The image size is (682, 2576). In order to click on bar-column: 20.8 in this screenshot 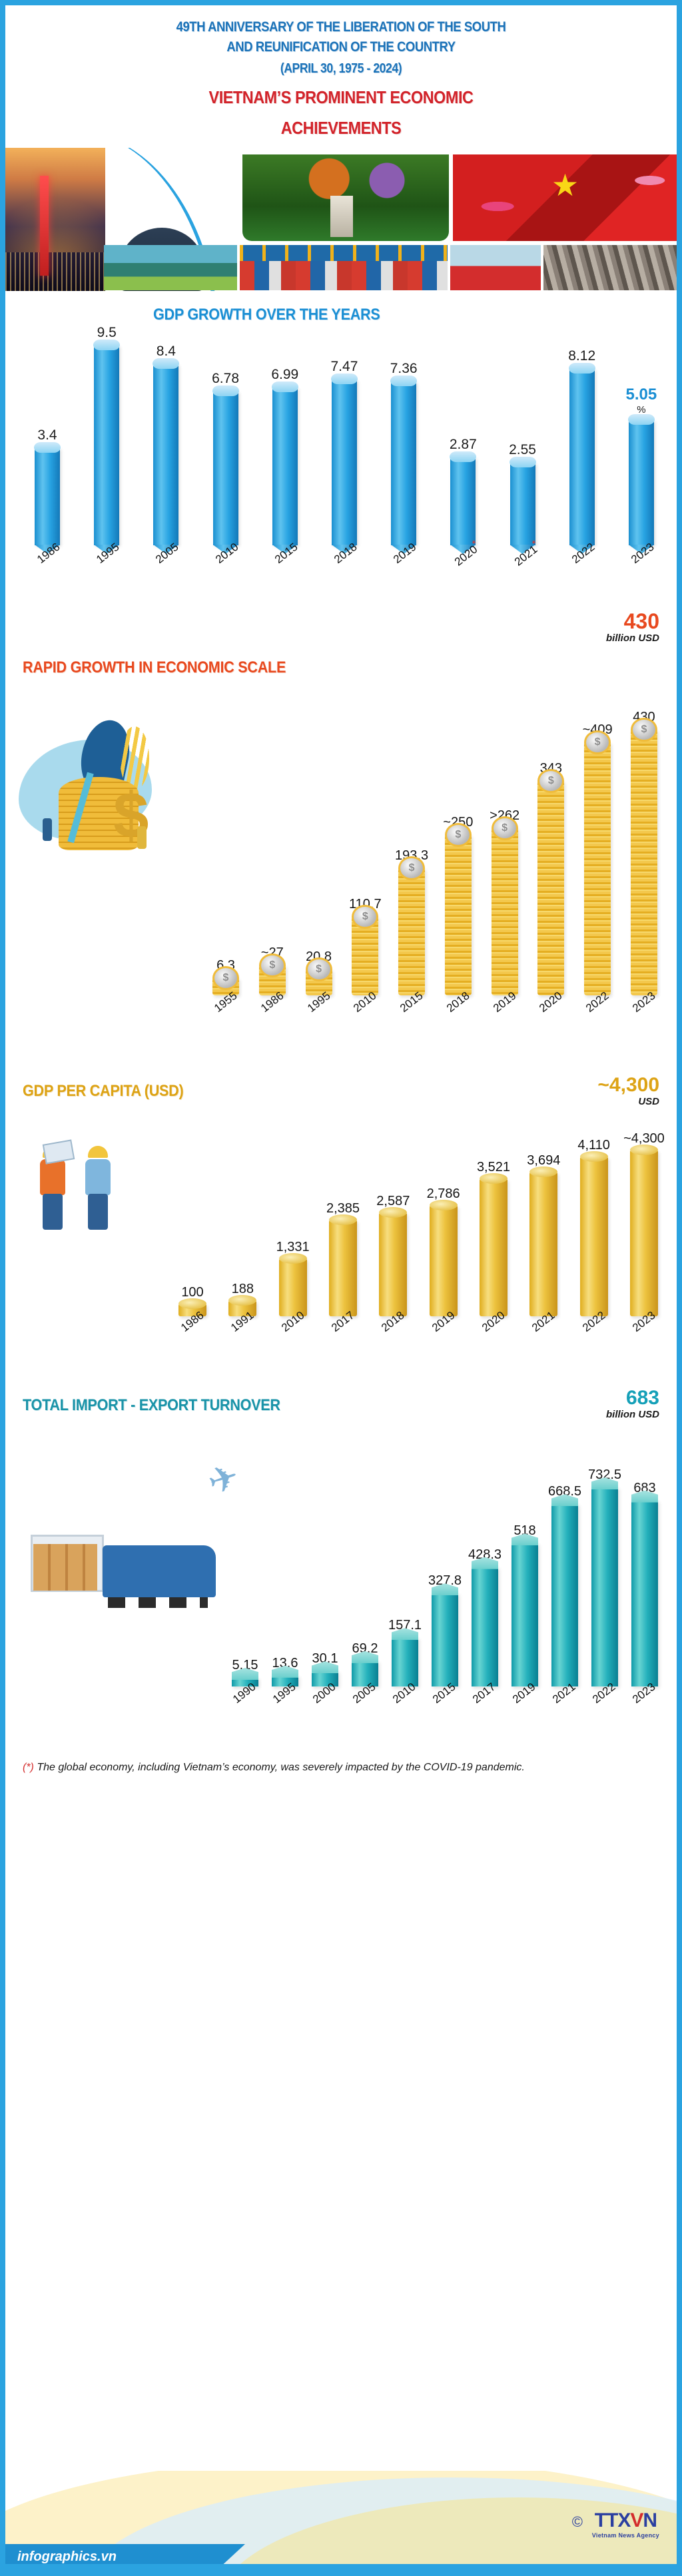, I will do `click(319, 972)`.